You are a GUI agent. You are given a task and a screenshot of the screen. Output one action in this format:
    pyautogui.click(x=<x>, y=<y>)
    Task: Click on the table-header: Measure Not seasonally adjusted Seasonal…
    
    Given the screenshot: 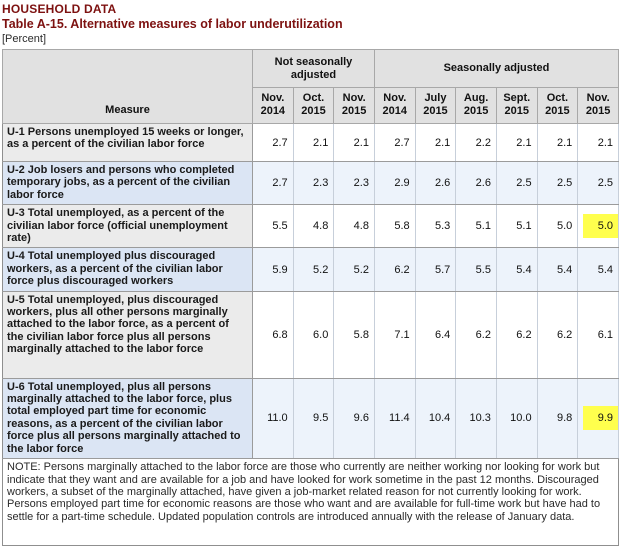 What is the action you would take?
    pyautogui.click(x=311, y=86)
    